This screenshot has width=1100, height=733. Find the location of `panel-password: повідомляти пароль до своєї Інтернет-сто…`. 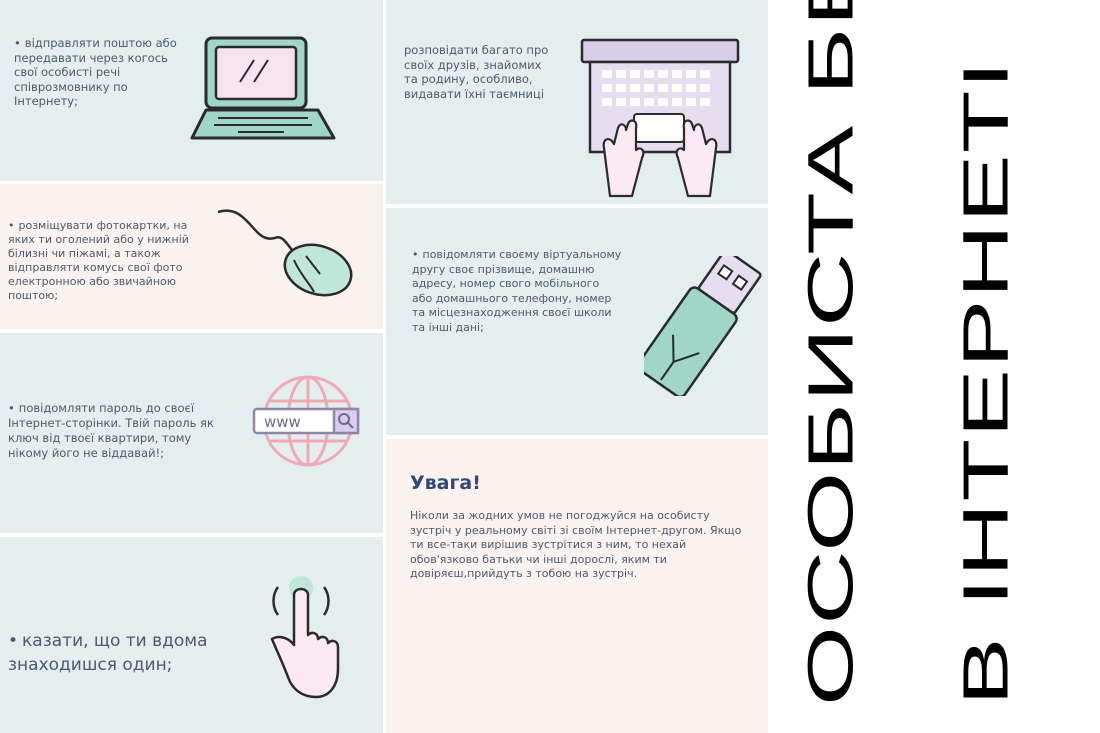

panel-password: повідомляти пароль до своєї Інтернет-сто… is located at coordinates (191, 433).